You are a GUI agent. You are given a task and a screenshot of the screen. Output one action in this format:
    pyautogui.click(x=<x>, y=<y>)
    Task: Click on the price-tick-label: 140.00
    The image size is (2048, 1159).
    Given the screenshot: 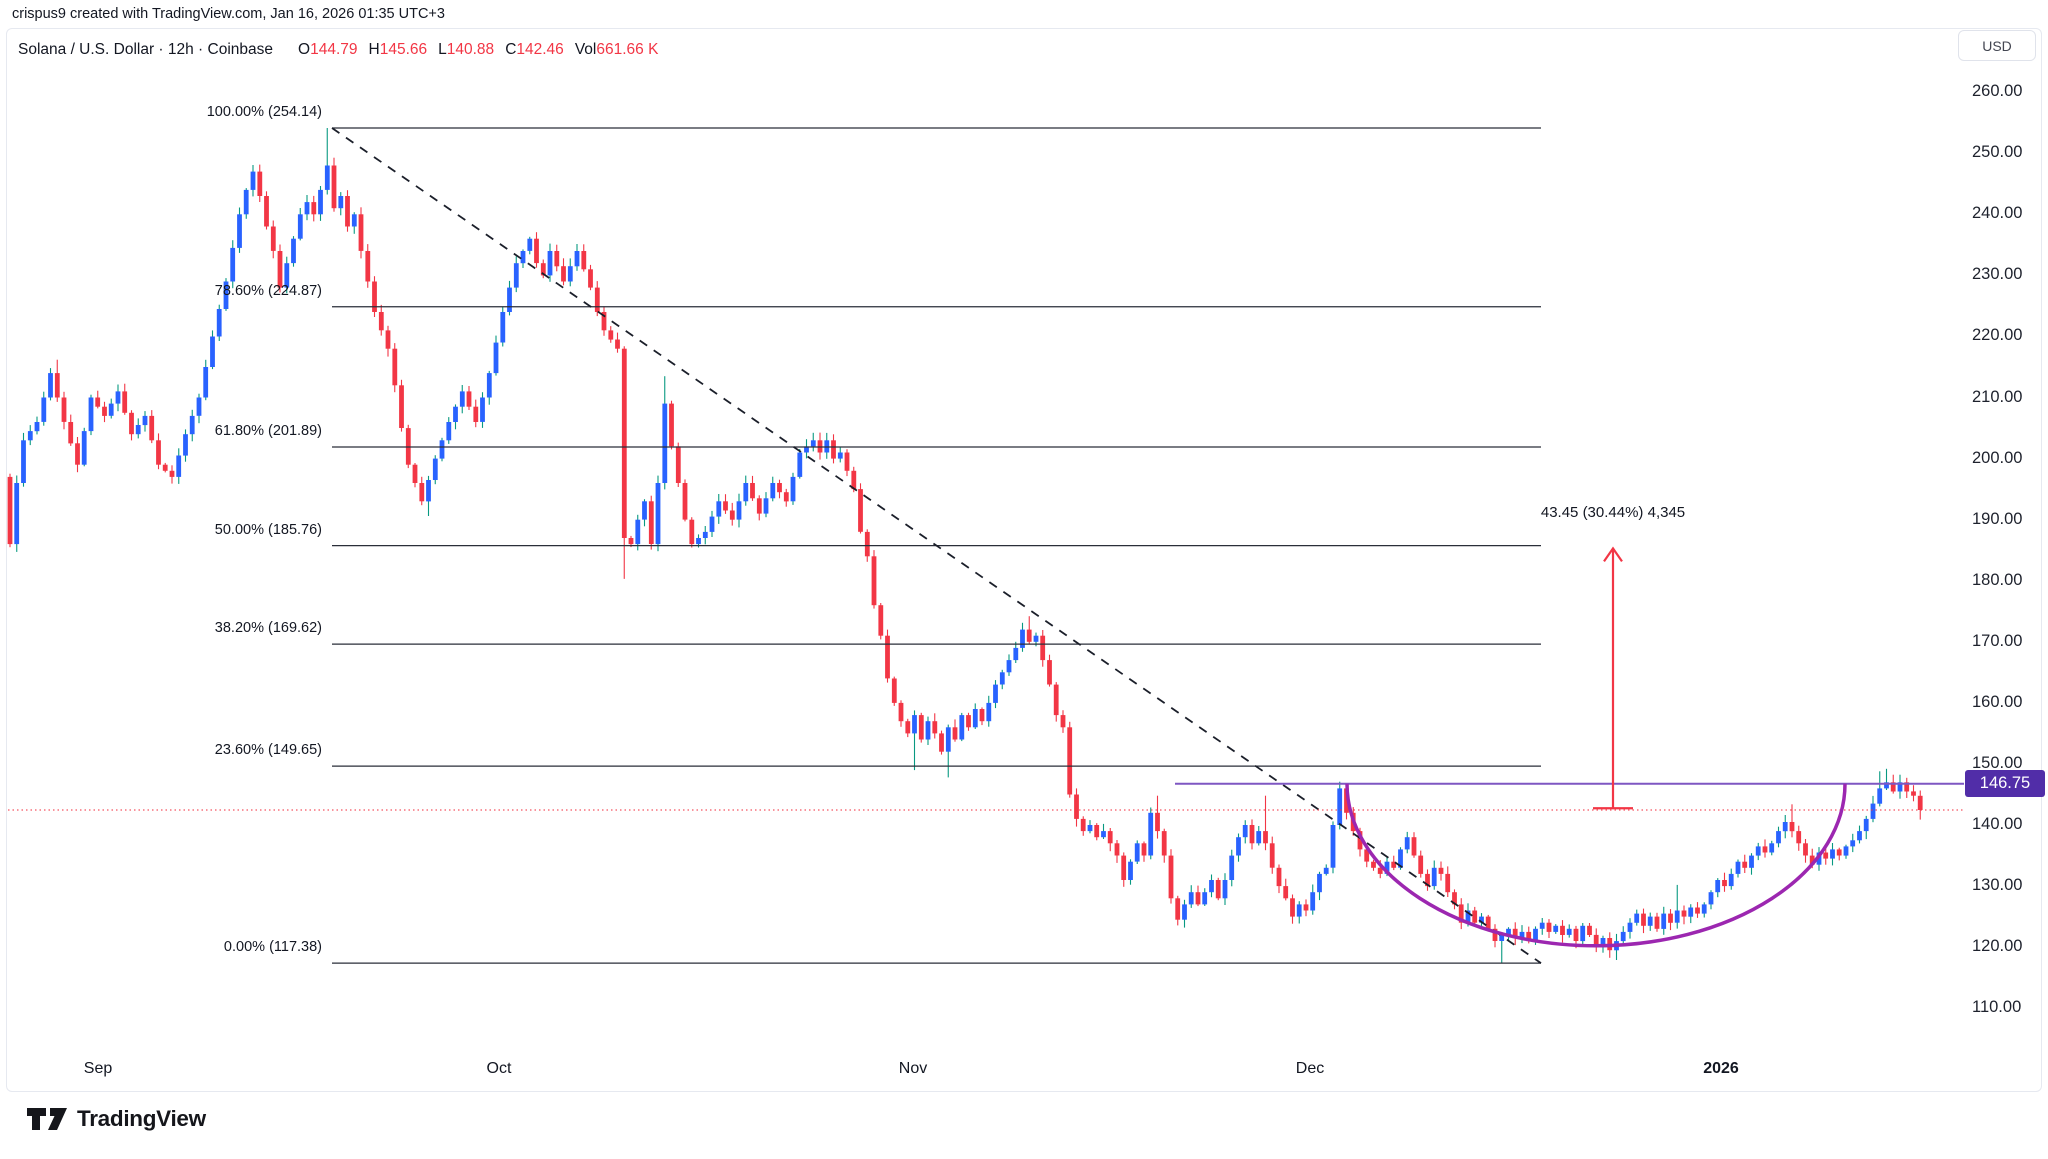 What is the action you would take?
    pyautogui.click(x=1997, y=824)
    